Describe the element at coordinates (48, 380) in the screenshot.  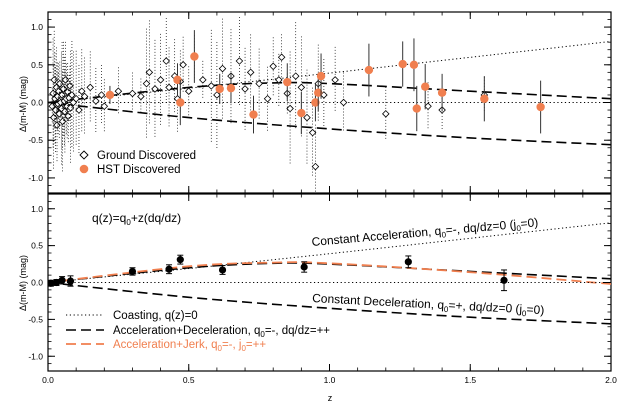
I see `x-tick-label: 0.0` at that location.